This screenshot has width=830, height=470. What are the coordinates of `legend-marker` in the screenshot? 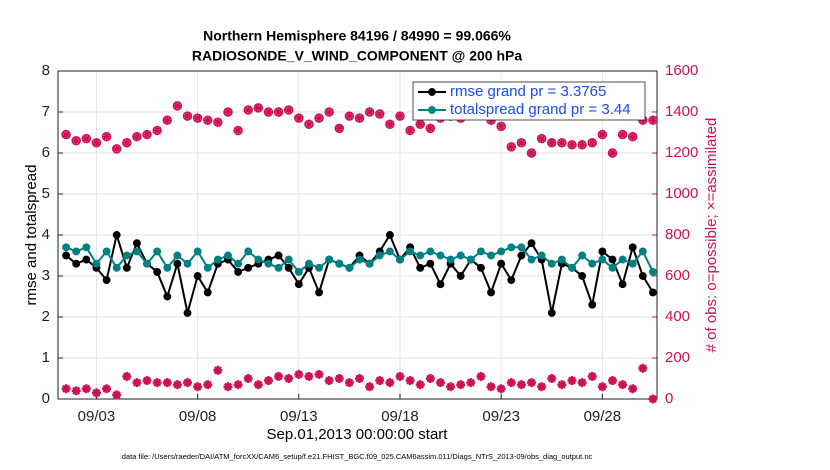 It's located at (432, 110).